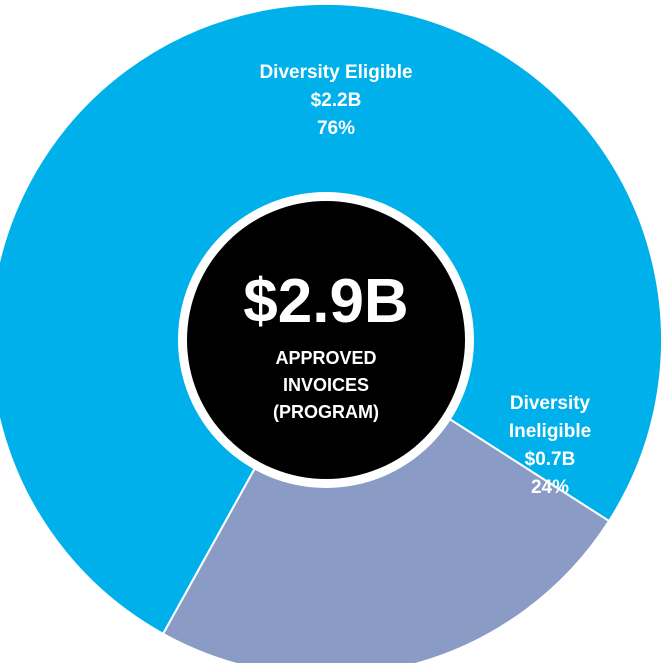 Image resolution: width=664 pixels, height=663 pixels. I want to click on center-label-line-3: (PROGRAM), so click(326, 412).